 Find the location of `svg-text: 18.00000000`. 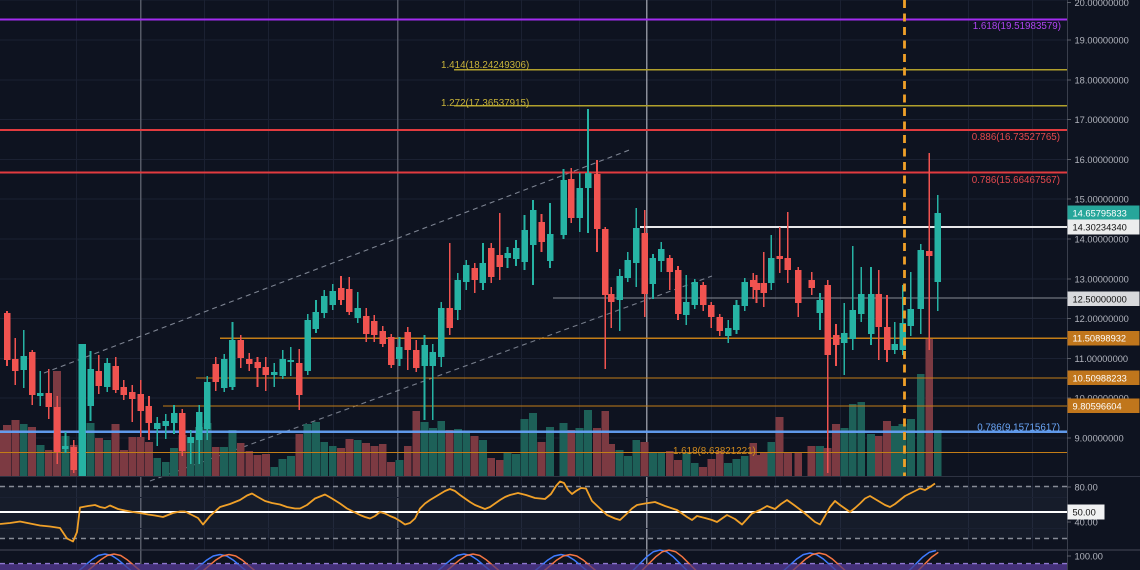

svg-text: 18.00000000 is located at coordinates (1102, 80).